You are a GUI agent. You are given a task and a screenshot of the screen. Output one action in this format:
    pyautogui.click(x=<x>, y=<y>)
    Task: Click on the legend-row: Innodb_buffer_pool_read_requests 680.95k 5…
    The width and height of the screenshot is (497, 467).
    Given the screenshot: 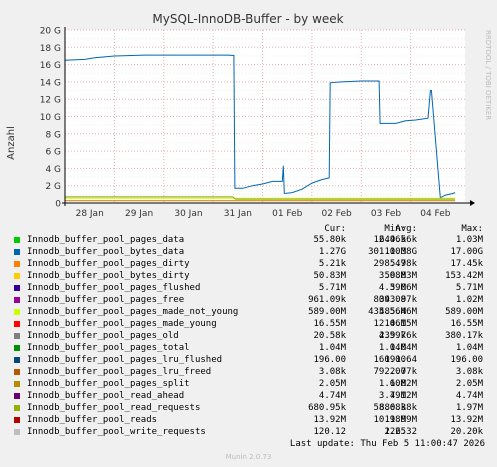 What is the action you would take?
    pyautogui.click(x=249, y=408)
    